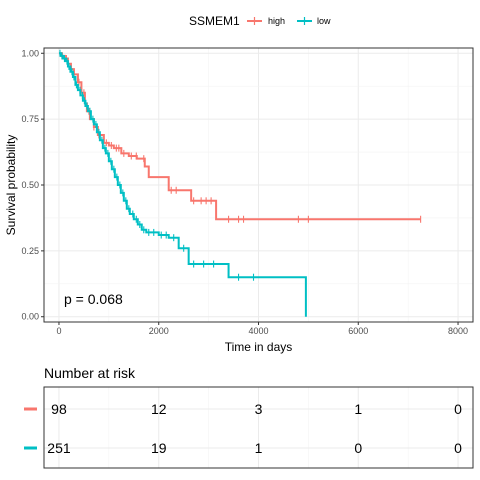  Describe the element at coordinates (214, 21) in the screenshot. I see `legend-title: SSMEM1` at that location.